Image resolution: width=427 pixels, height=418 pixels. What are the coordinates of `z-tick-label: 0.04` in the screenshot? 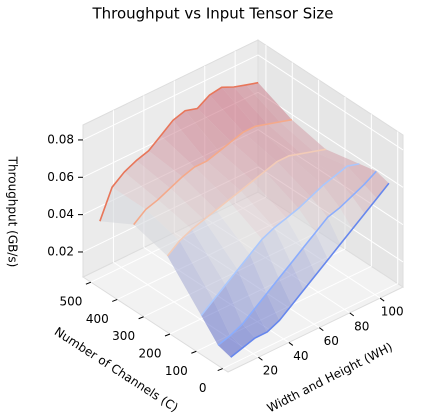 It's located at (60, 214).